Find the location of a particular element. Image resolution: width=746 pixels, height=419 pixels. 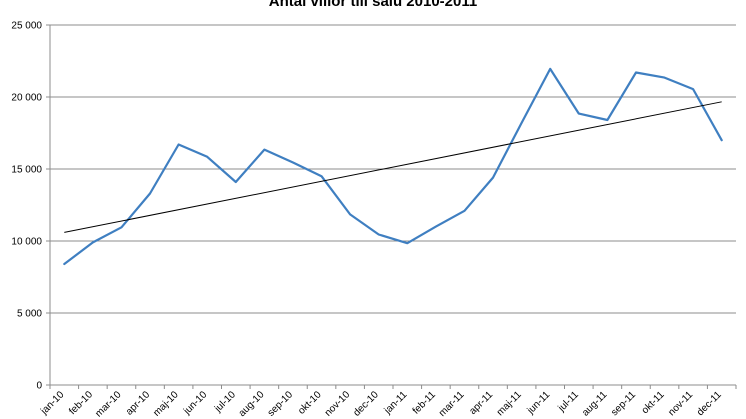

x-tick-label: dec-10 is located at coordinates (366, 404).